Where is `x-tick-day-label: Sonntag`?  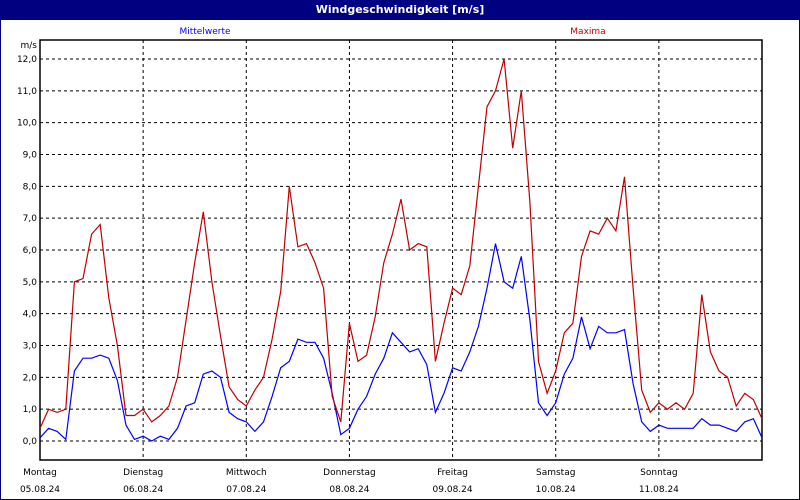 x-tick-day-label: Sonntag is located at coordinates (658, 473).